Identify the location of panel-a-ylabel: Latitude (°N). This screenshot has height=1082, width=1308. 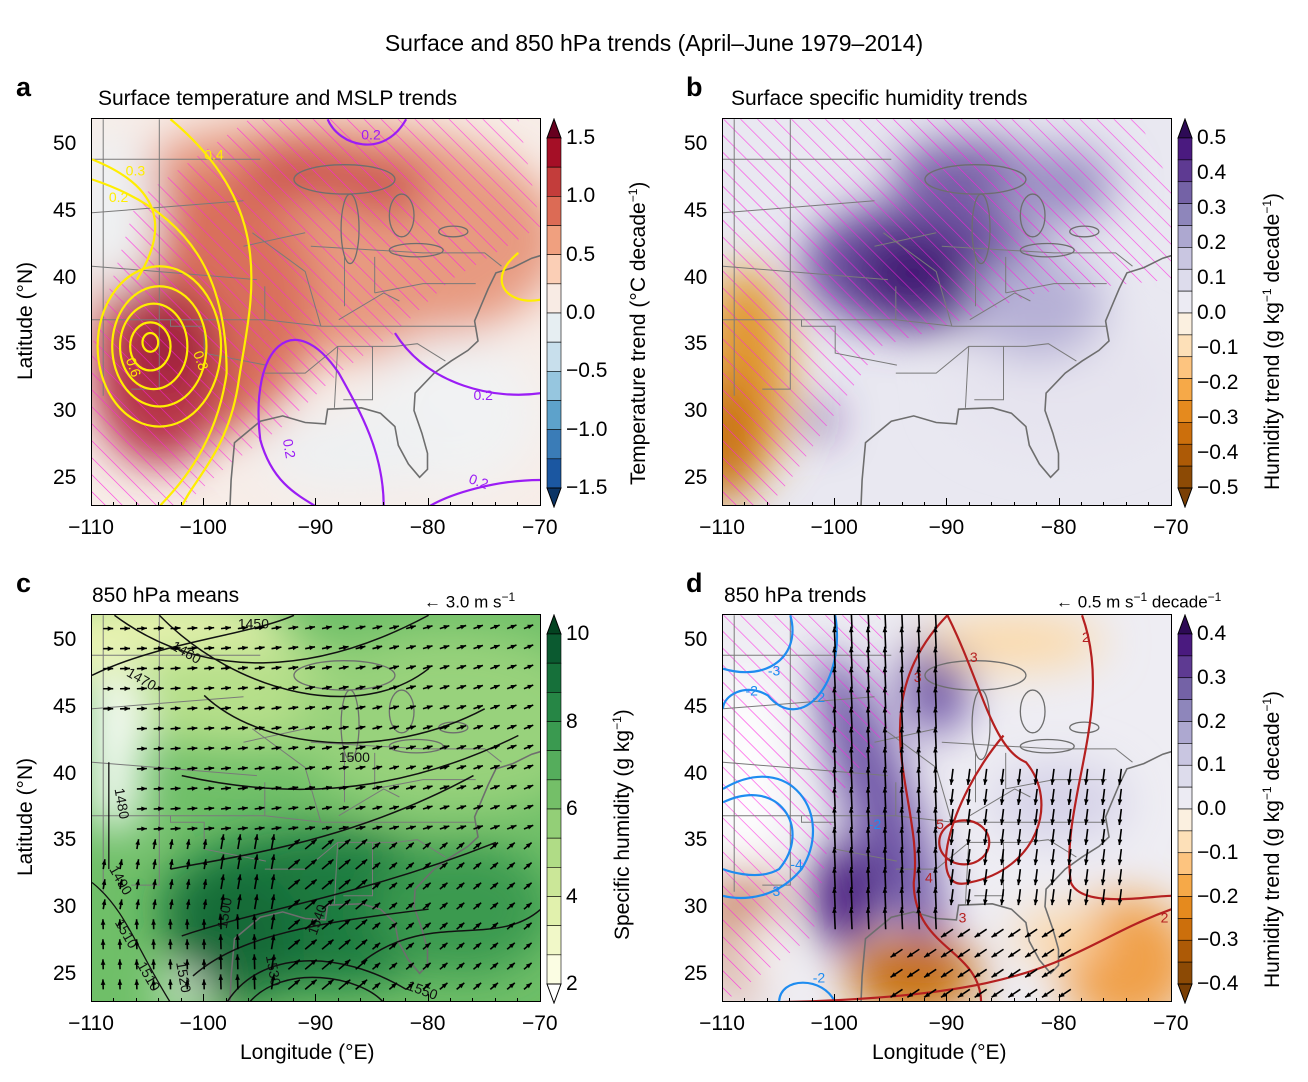
(25, 320).